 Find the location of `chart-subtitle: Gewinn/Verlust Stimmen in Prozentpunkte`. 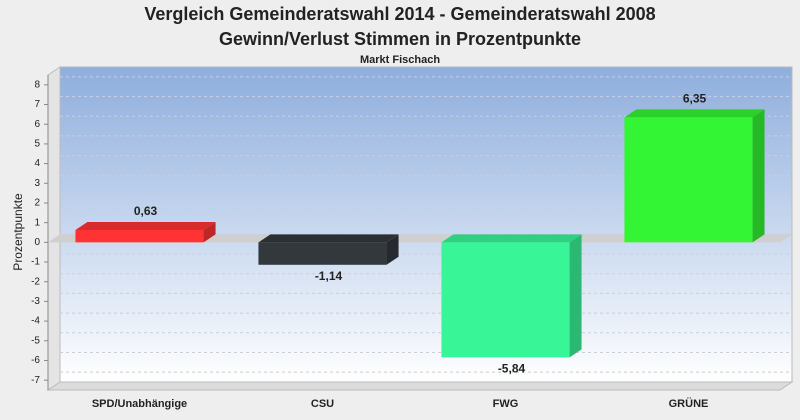

chart-subtitle: Gewinn/Verlust Stimmen in Prozentpunkte is located at coordinates (400, 39).